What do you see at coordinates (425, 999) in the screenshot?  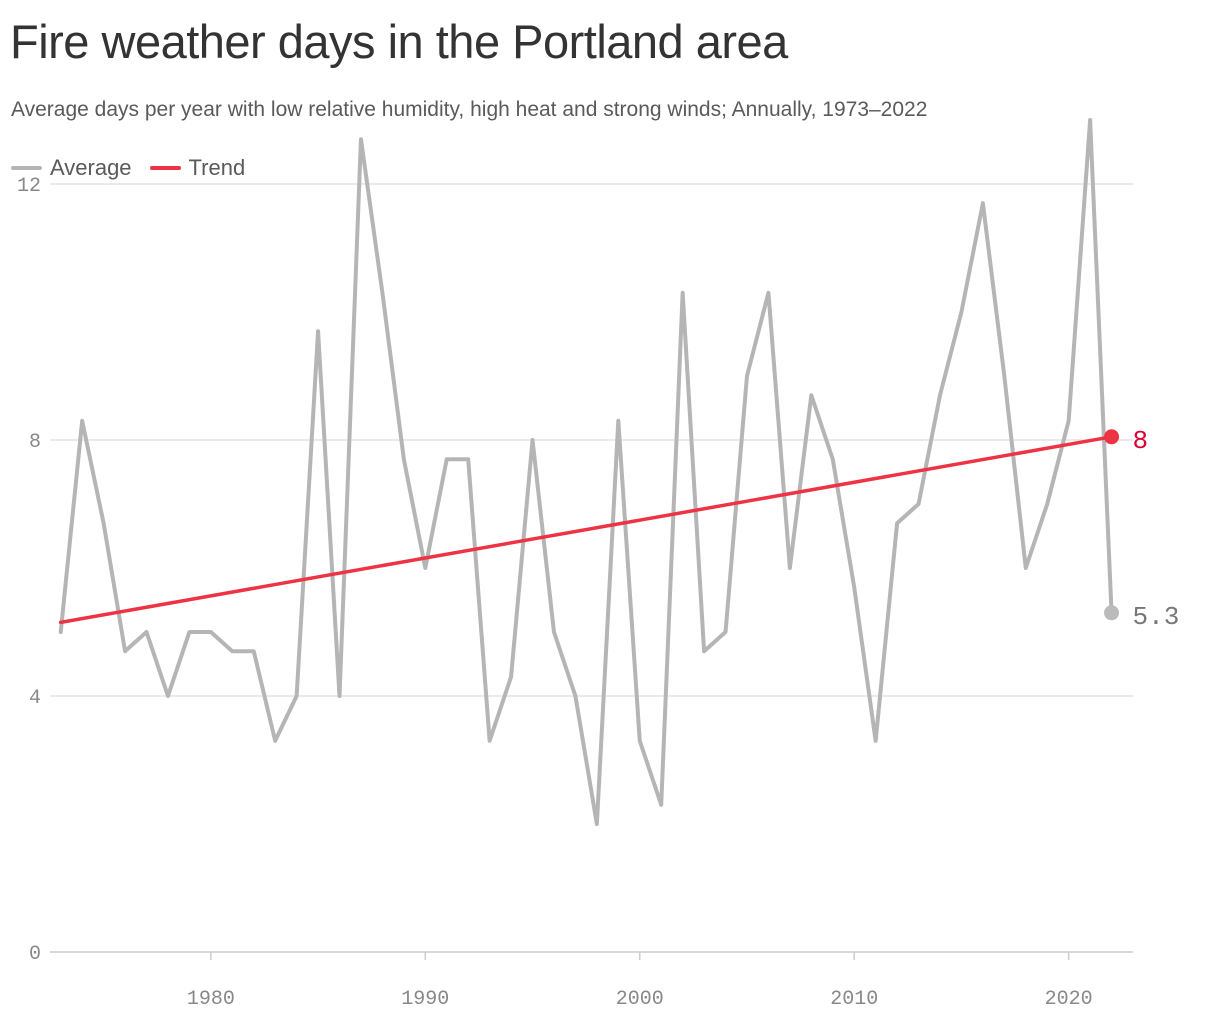 I see `x-tick-label-1990: 1990` at bounding box center [425, 999].